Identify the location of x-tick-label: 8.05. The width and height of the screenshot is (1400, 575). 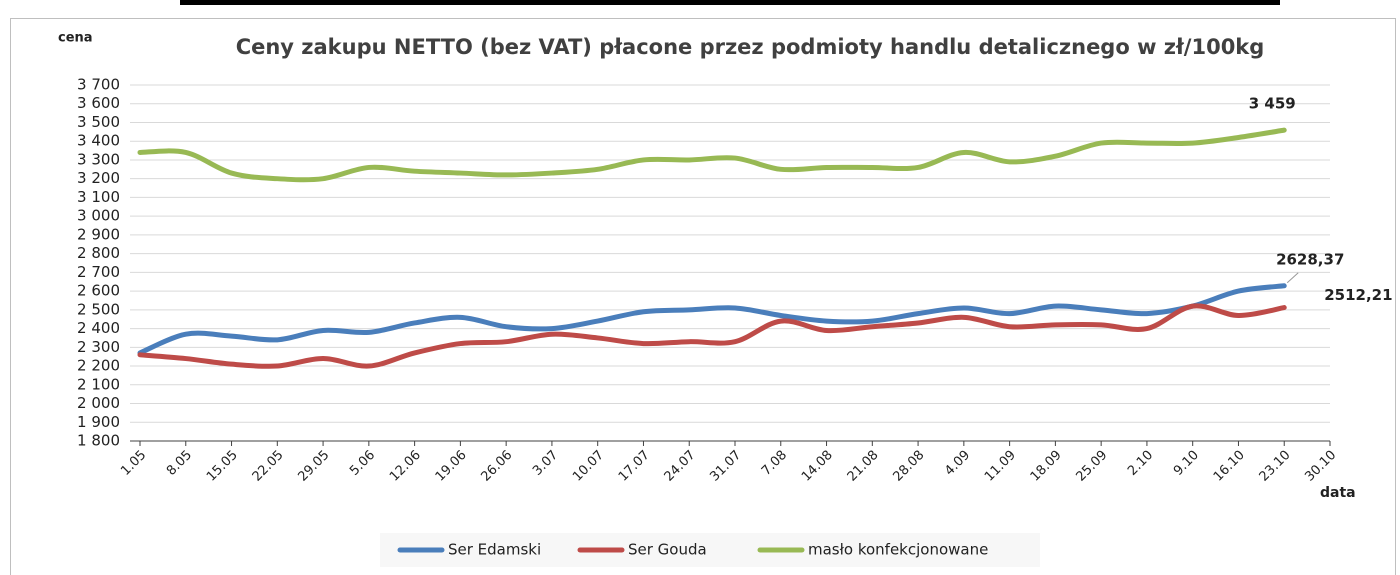
(179, 463).